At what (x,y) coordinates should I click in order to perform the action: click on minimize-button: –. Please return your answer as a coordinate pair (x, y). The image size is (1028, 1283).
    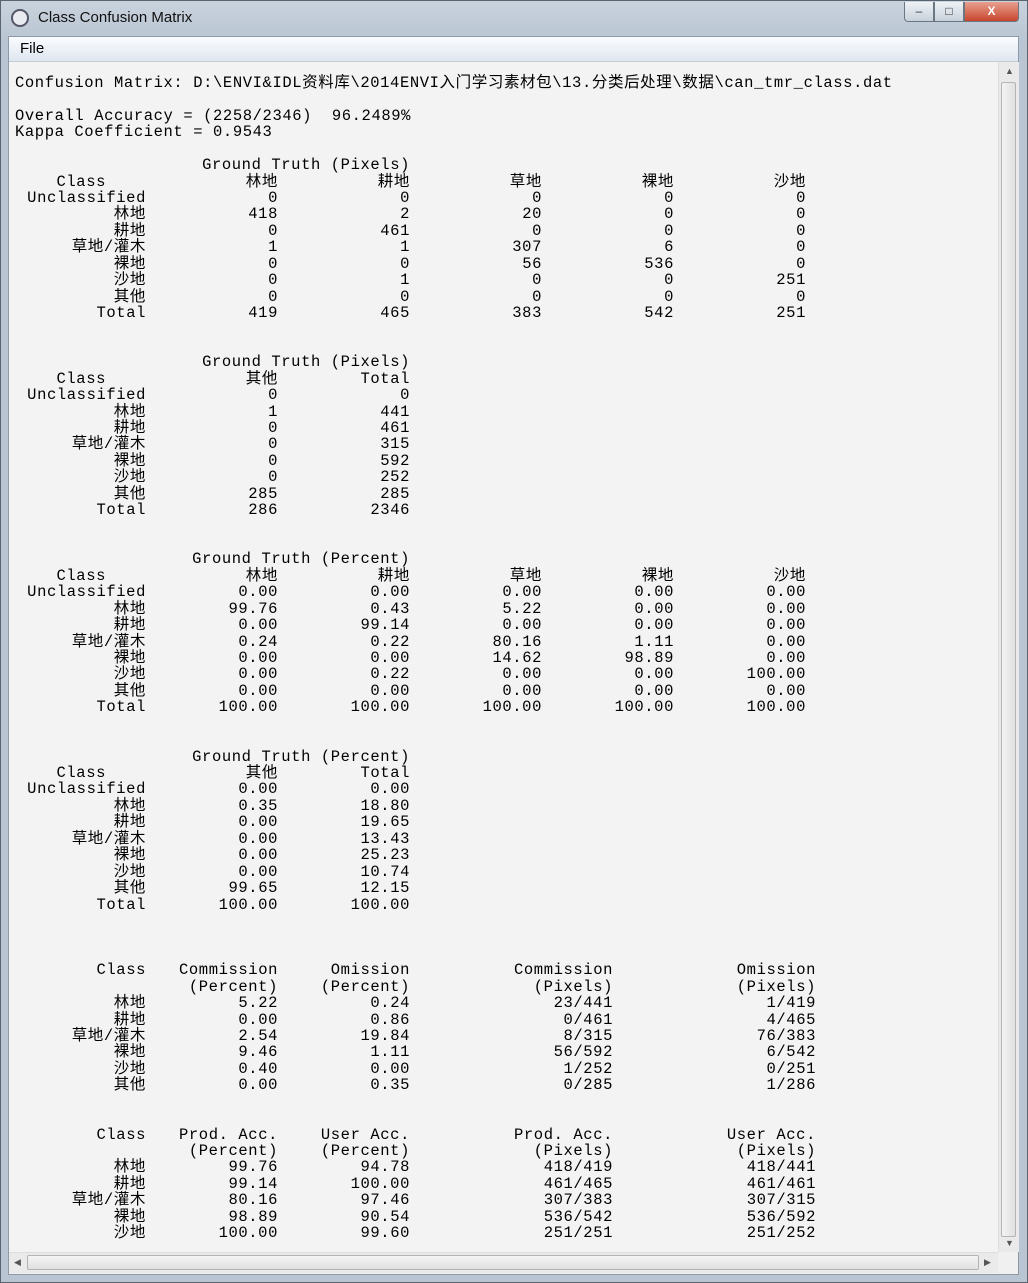
    Looking at the image, I should click on (919, 12).